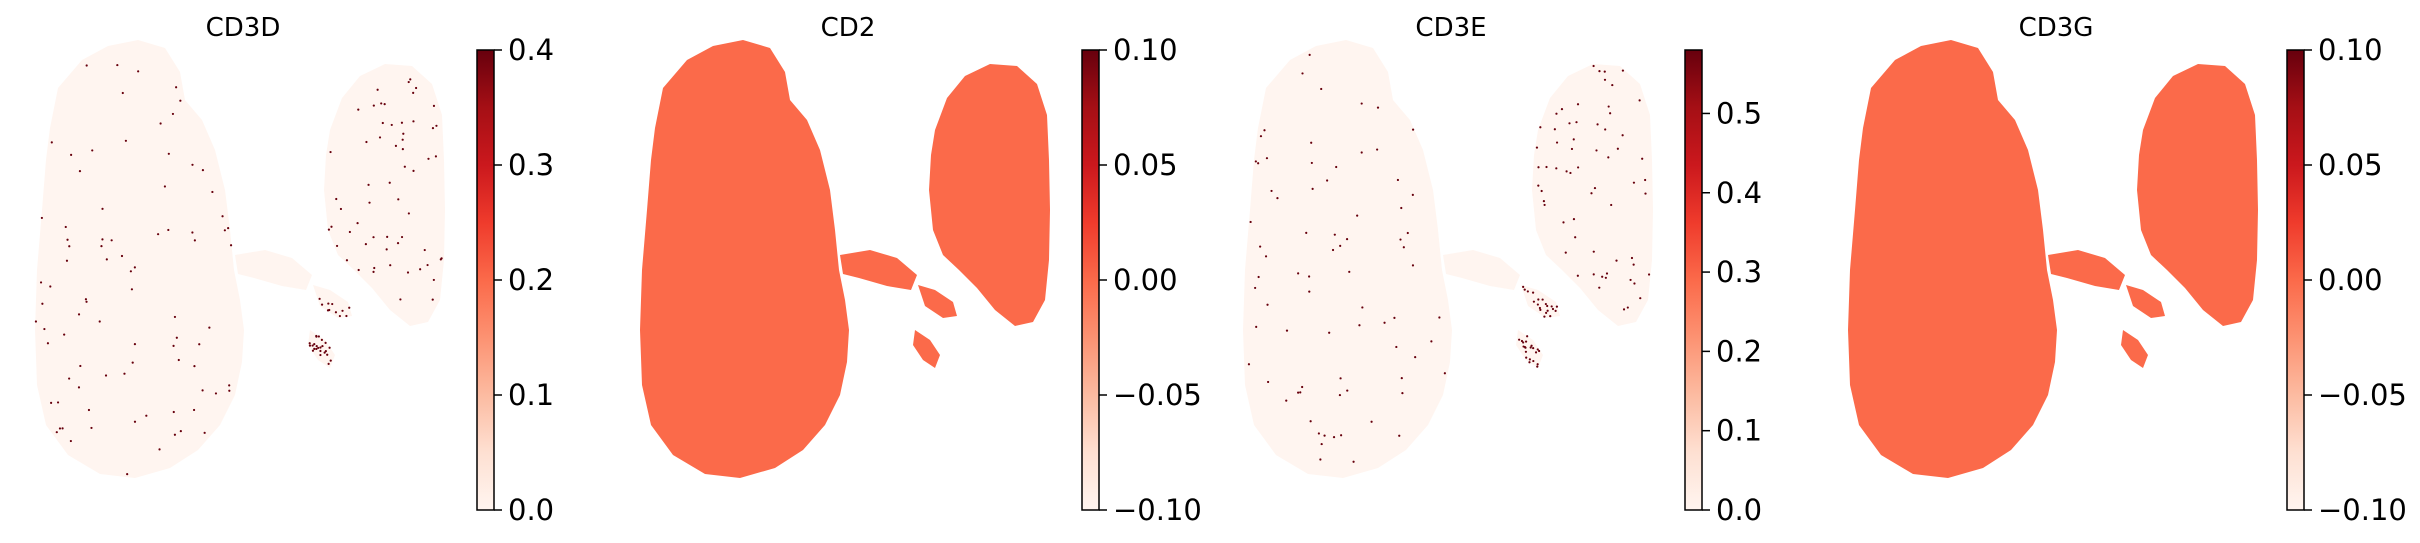  Describe the element at coordinates (1739, 510) in the screenshot. I see `colorbar-tick-label: 0.0` at that location.